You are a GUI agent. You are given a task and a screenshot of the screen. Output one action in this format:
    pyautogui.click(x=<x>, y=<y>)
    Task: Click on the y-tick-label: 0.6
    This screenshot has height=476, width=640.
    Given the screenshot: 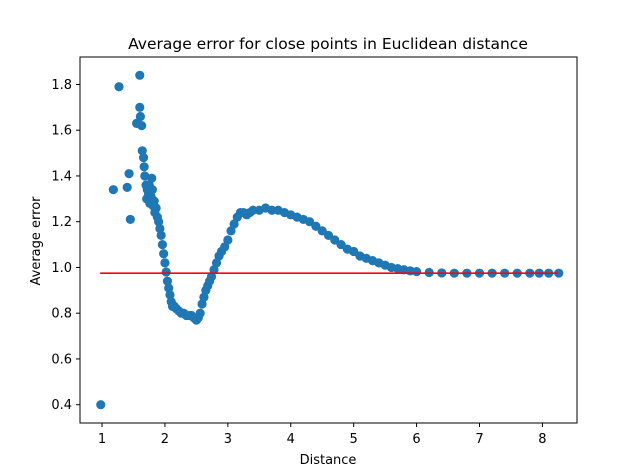 What is the action you would take?
    pyautogui.click(x=61, y=359)
    